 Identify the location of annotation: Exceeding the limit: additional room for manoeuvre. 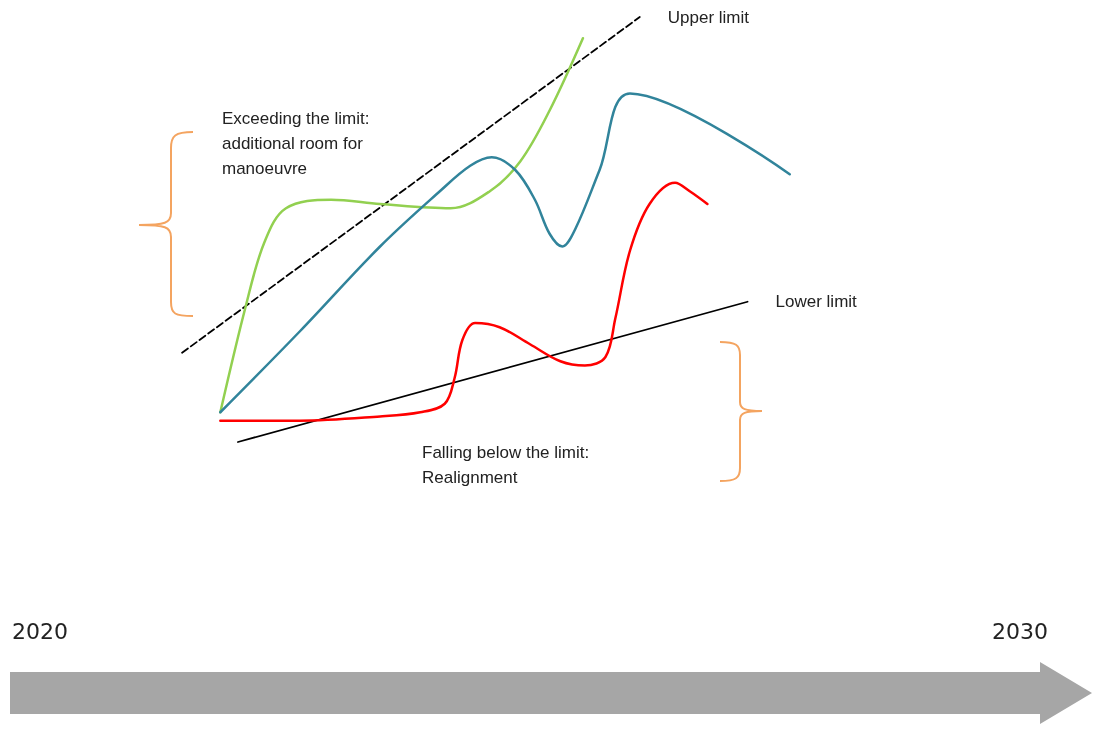
(296, 143).